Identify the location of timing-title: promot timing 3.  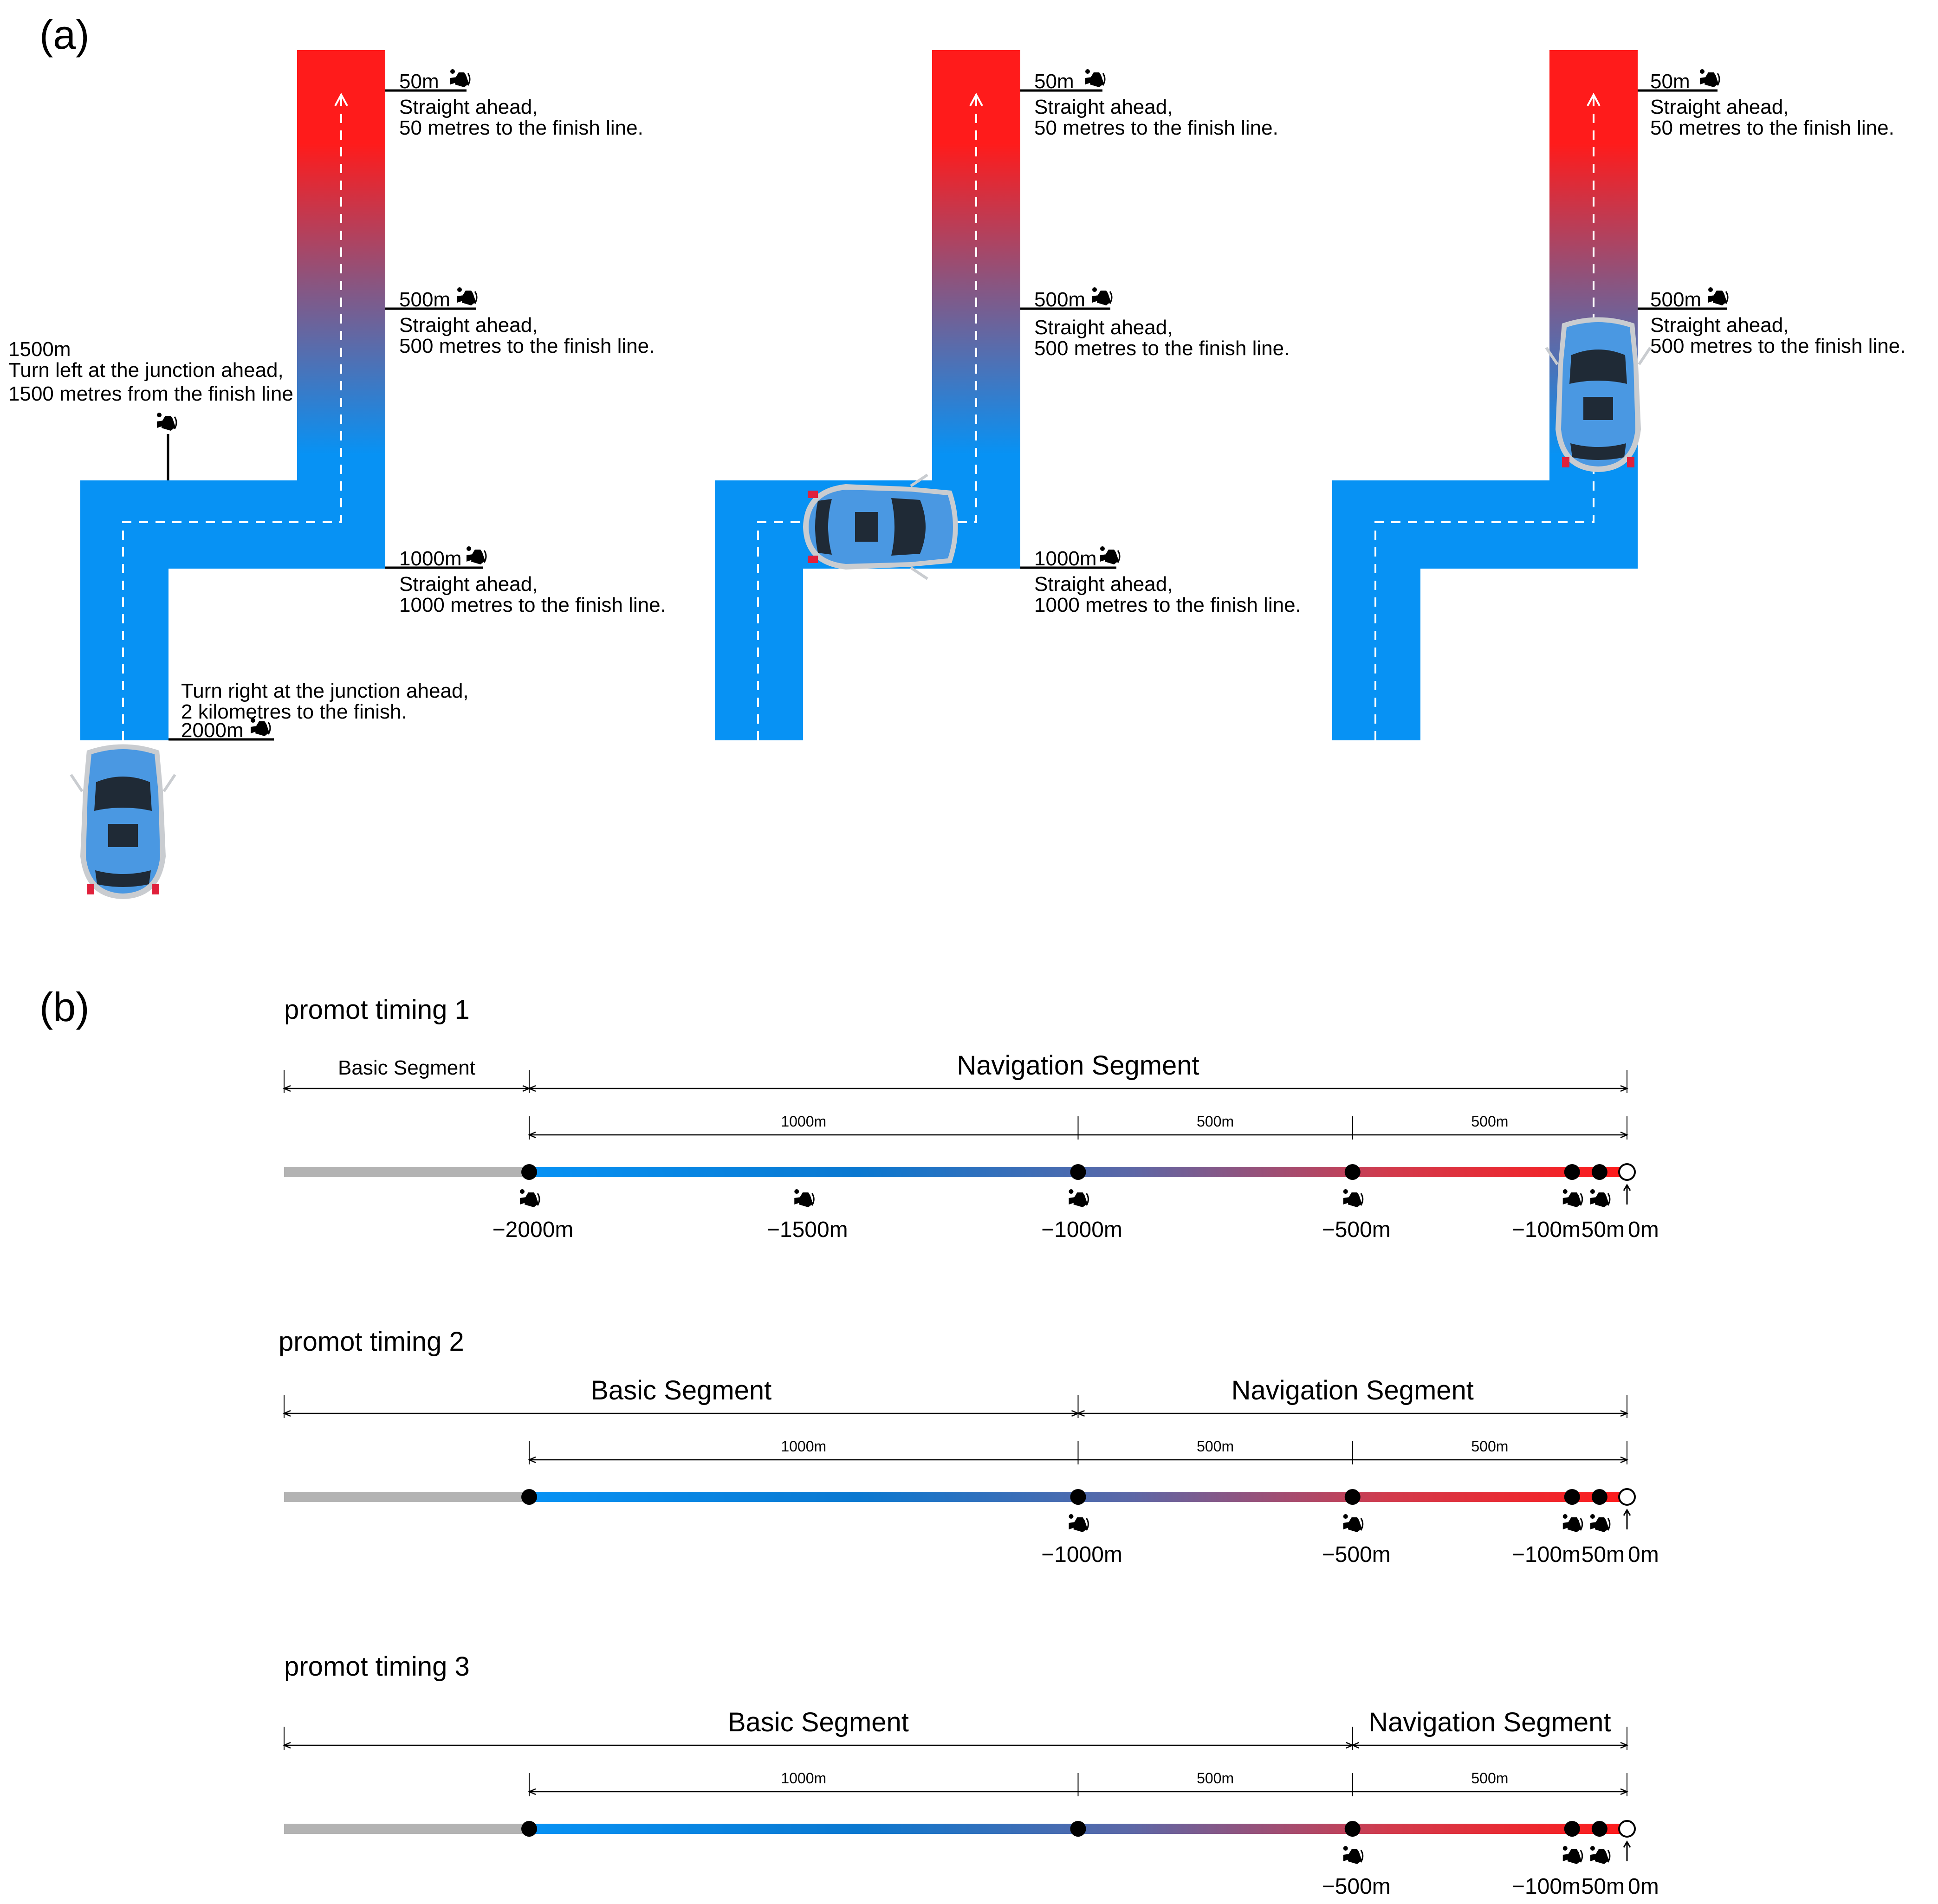
(377, 1666).